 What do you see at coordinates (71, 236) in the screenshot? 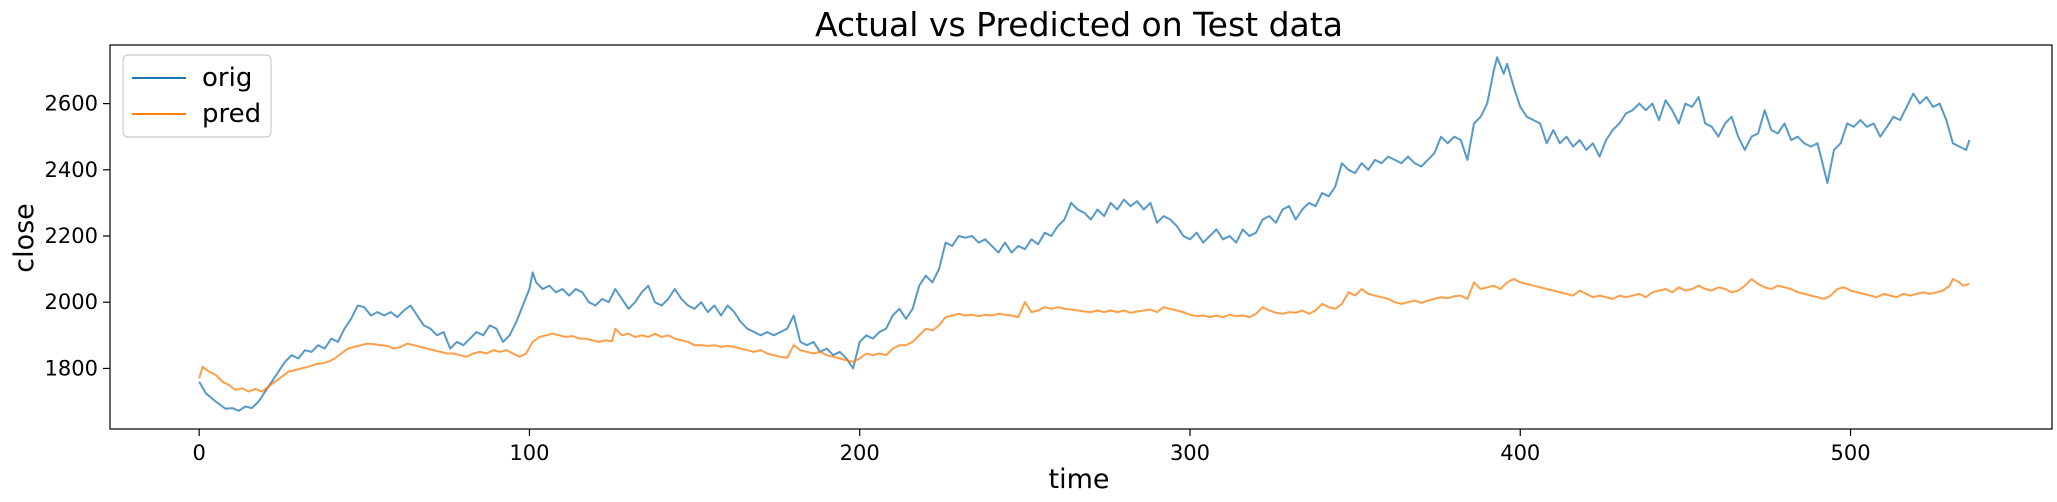
I see `y-tick-label: 2200` at bounding box center [71, 236].